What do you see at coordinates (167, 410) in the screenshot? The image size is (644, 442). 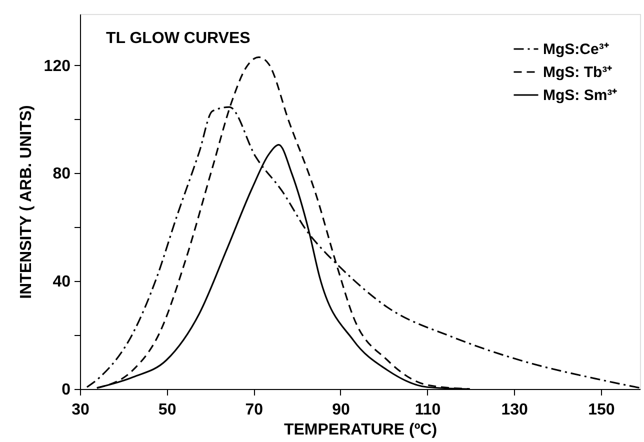 I see `x-tick-label: 50` at bounding box center [167, 410].